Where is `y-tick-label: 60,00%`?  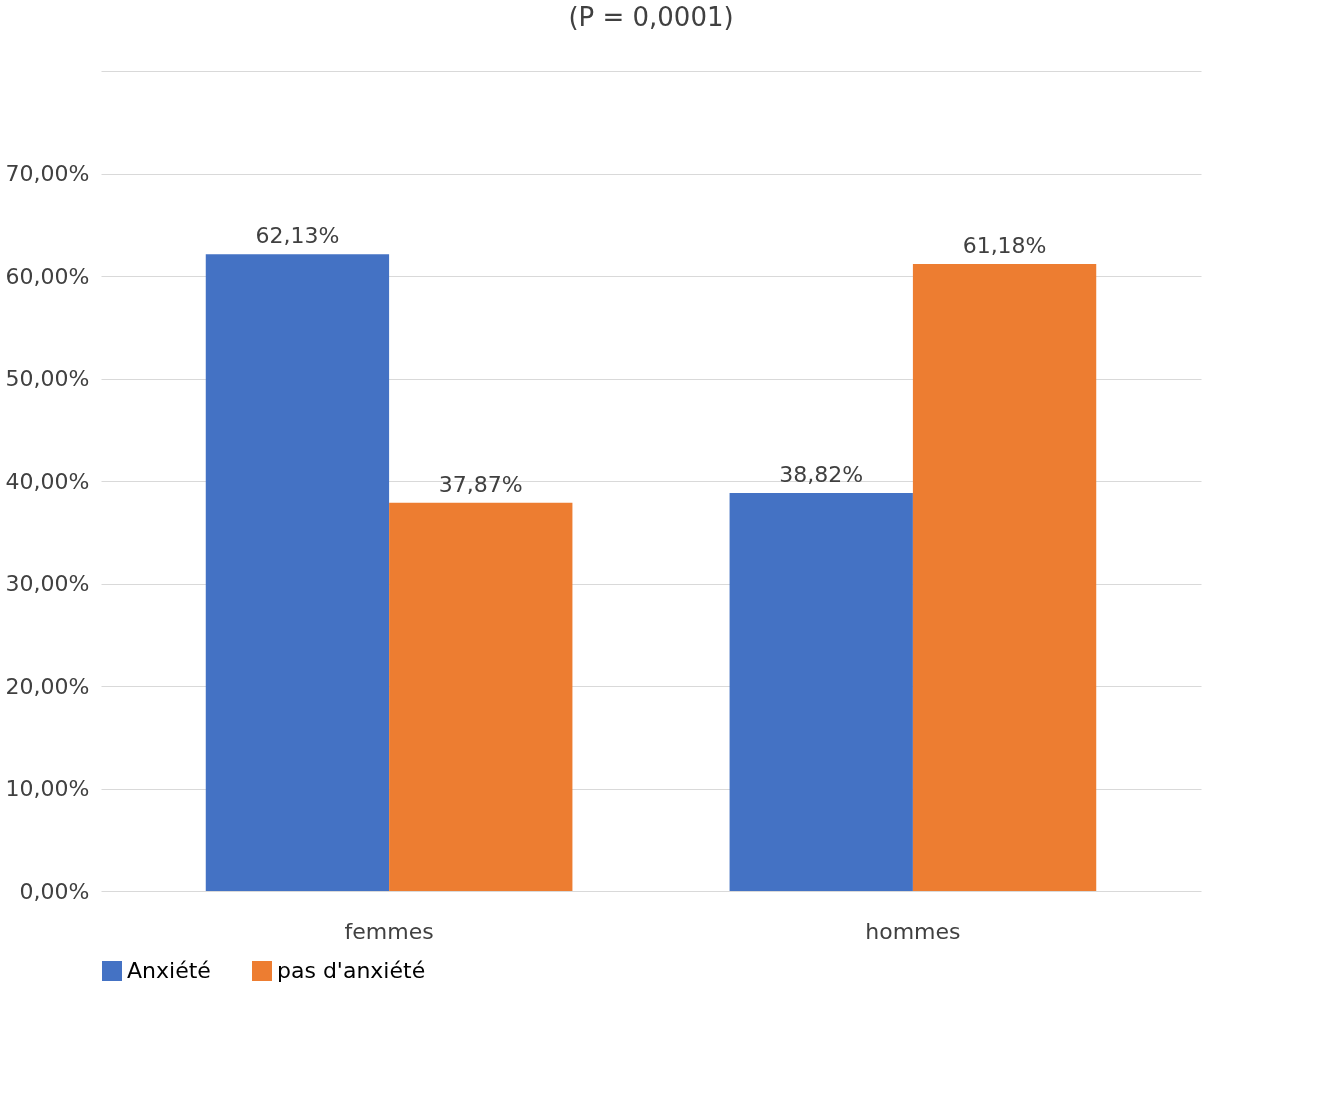 y-tick-label: 60,00% is located at coordinates (47, 276).